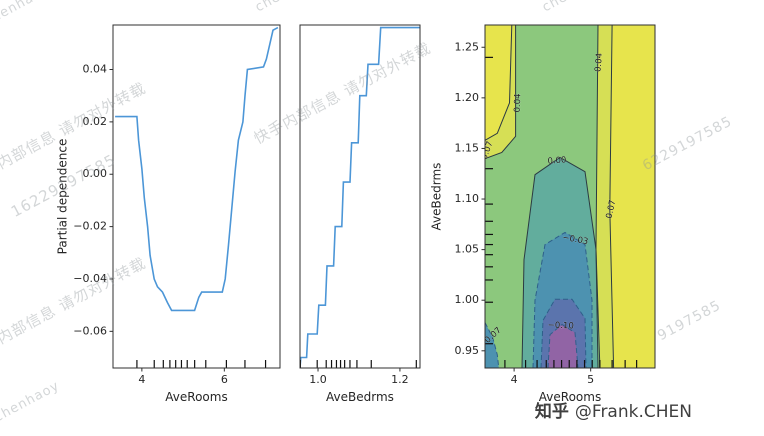  I want to click on contour-line-0.04, so click(501, 92).